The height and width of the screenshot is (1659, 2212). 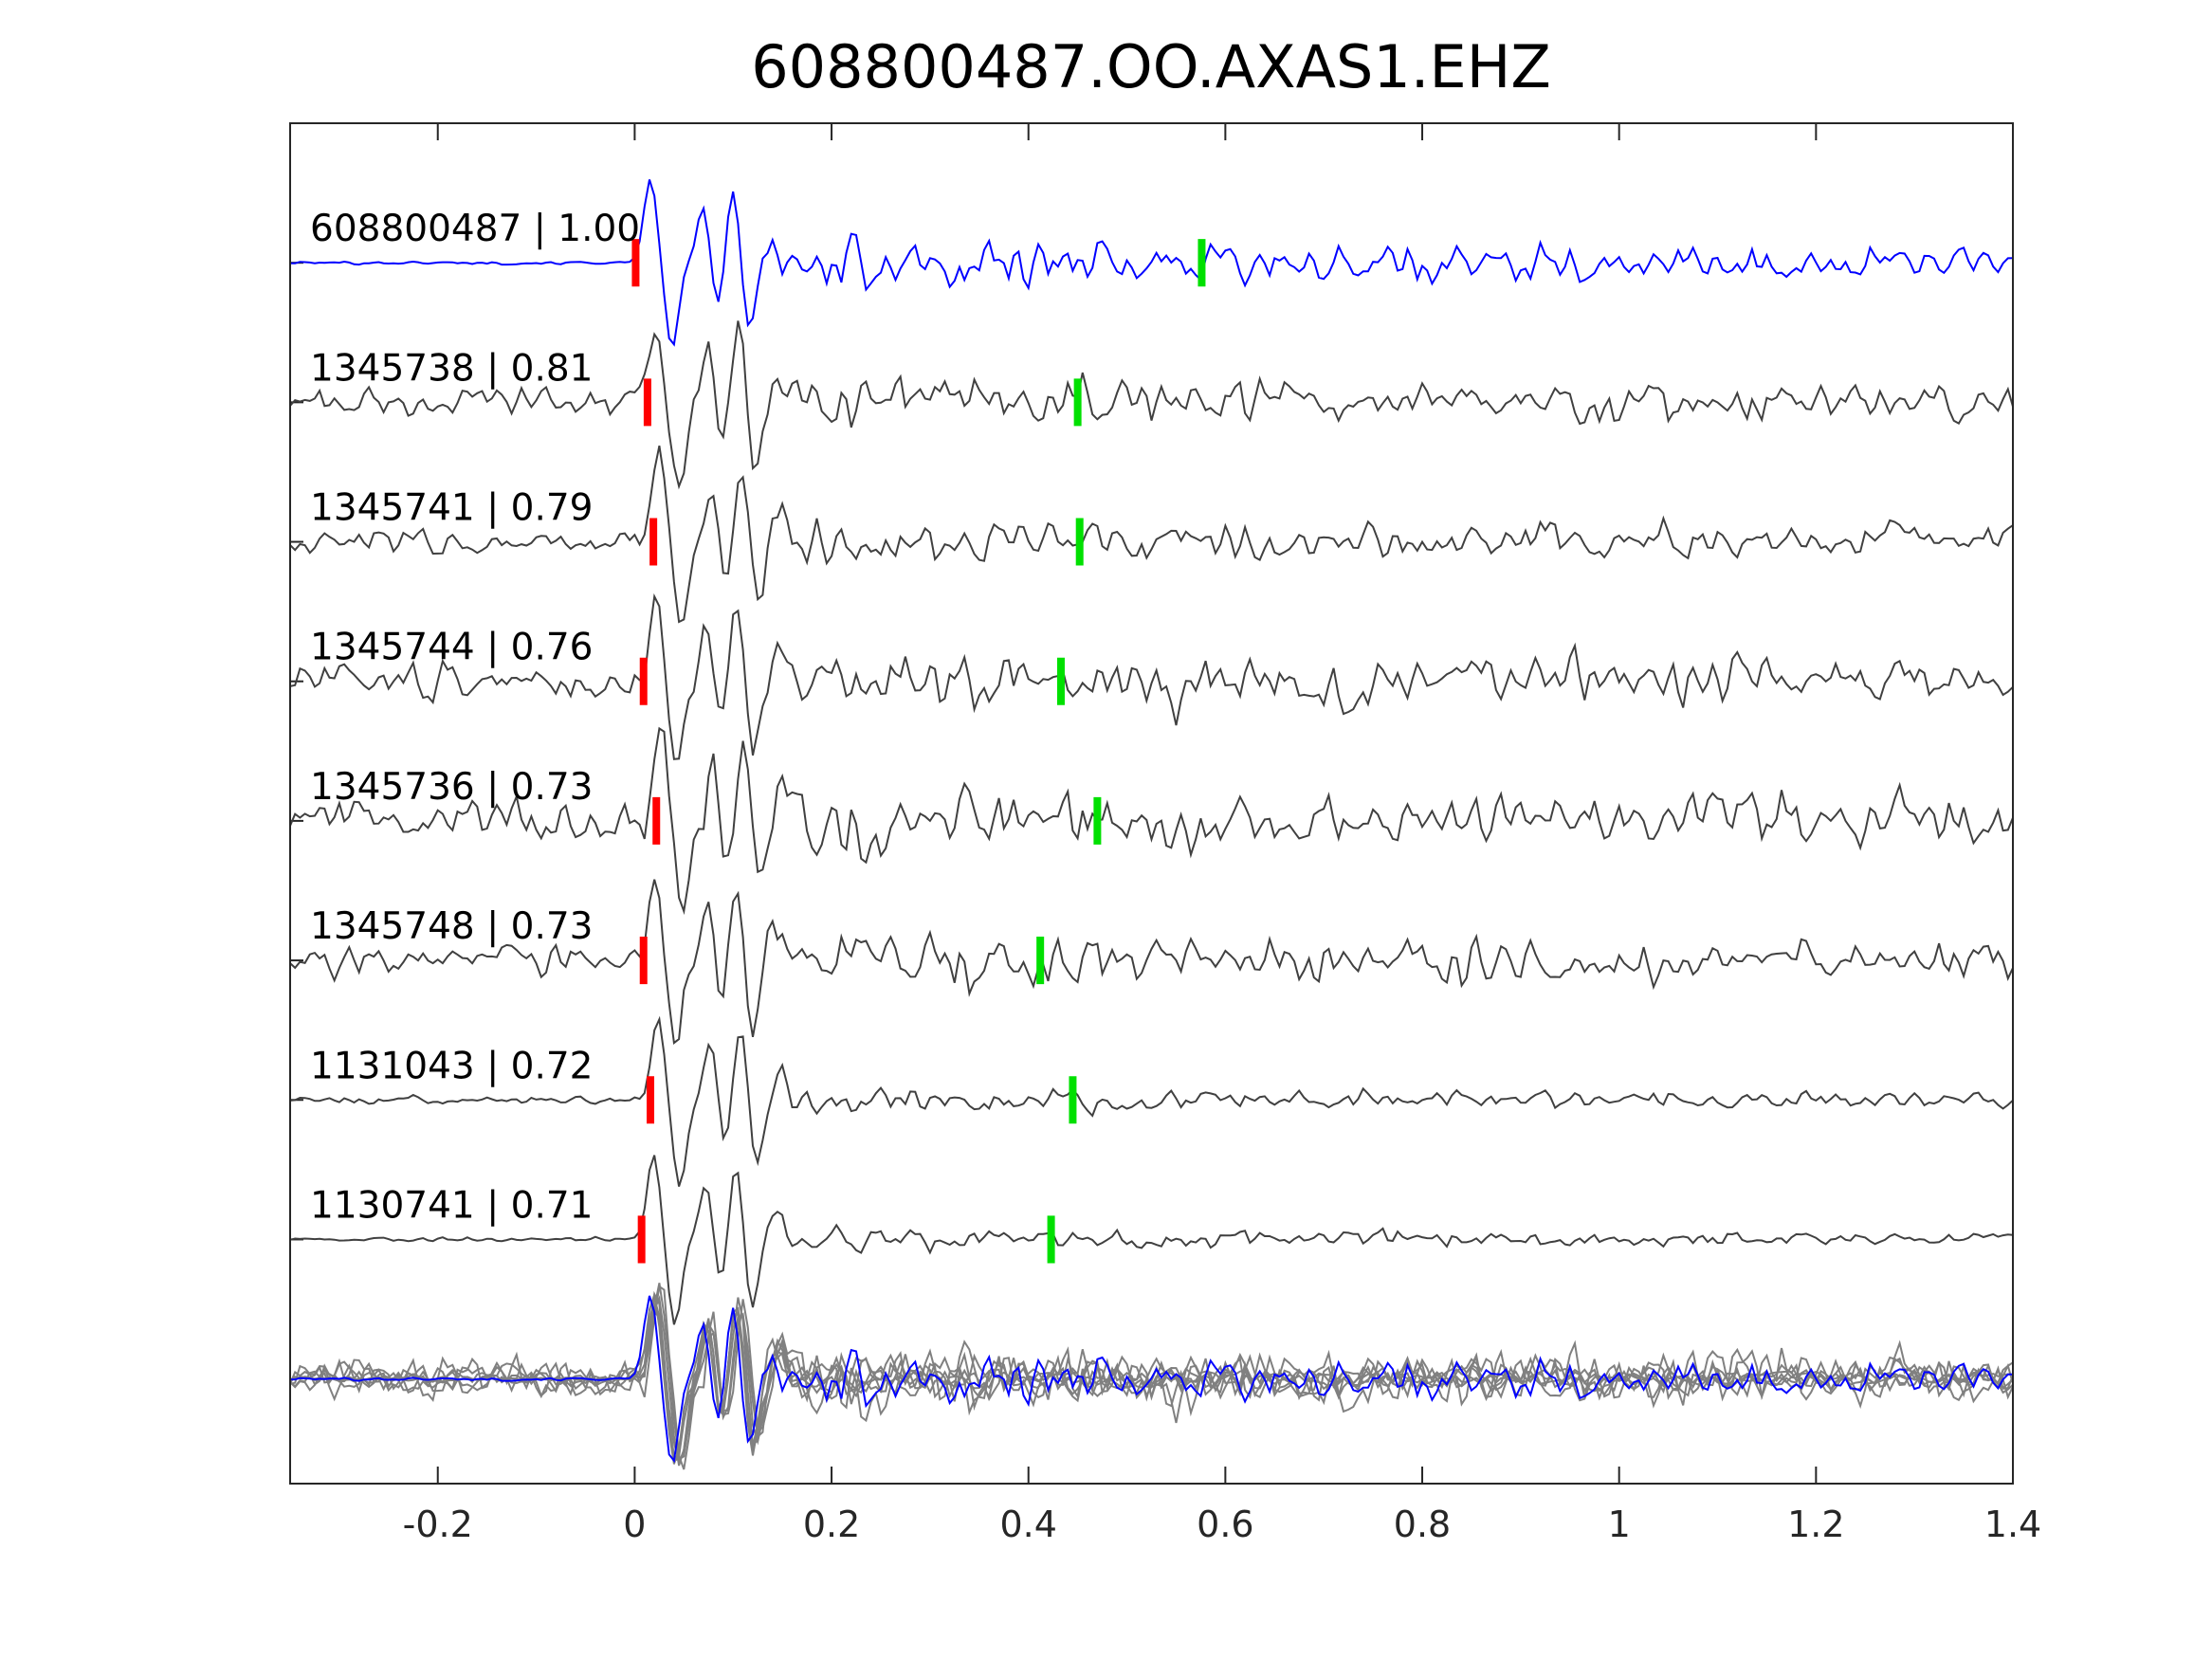 What do you see at coordinates (451, 368) in the screenshot?
I see `trace-label: 1345738 | 0.81` at bounding box center [451, 368].